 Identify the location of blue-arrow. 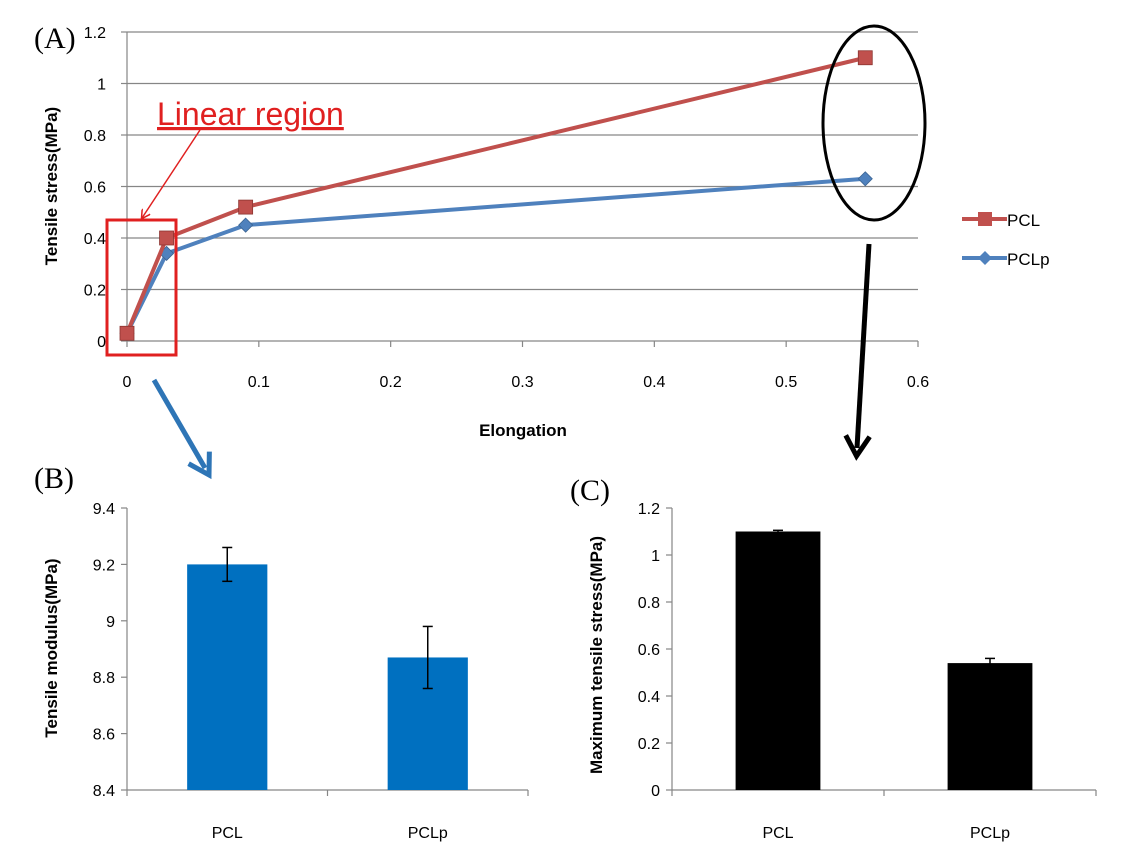
(178, 423).